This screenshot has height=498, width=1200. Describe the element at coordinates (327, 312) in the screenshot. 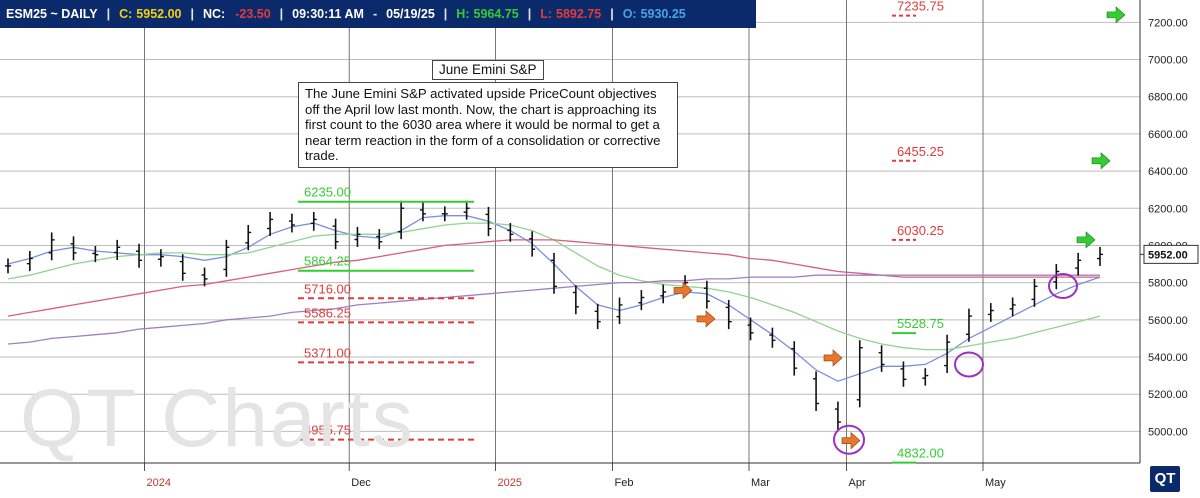

I see `level-label: 5586.25` at that location.